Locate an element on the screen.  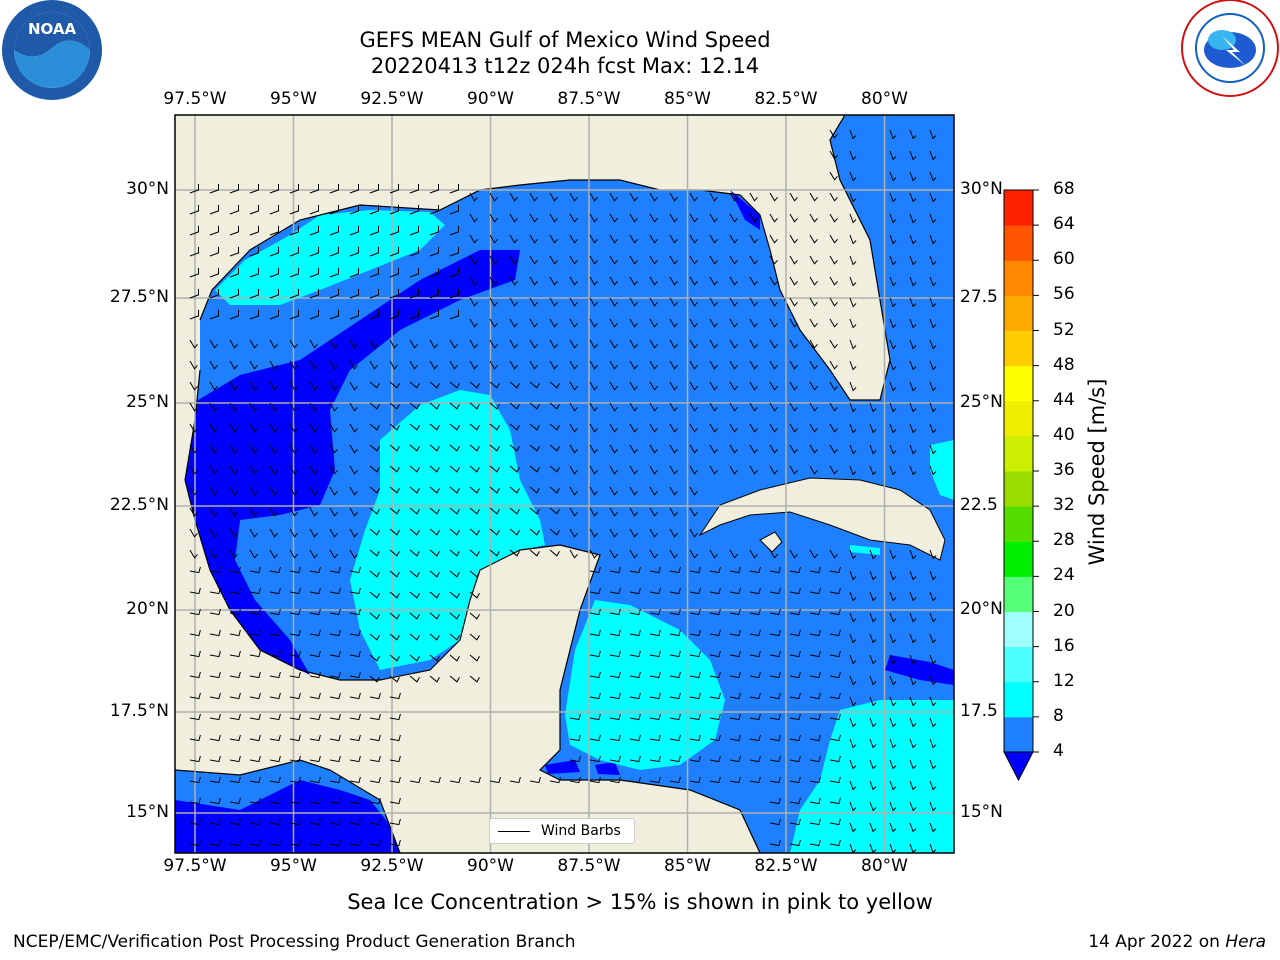
lat-label-right: 17.5 is located at coordinates (979, 711).